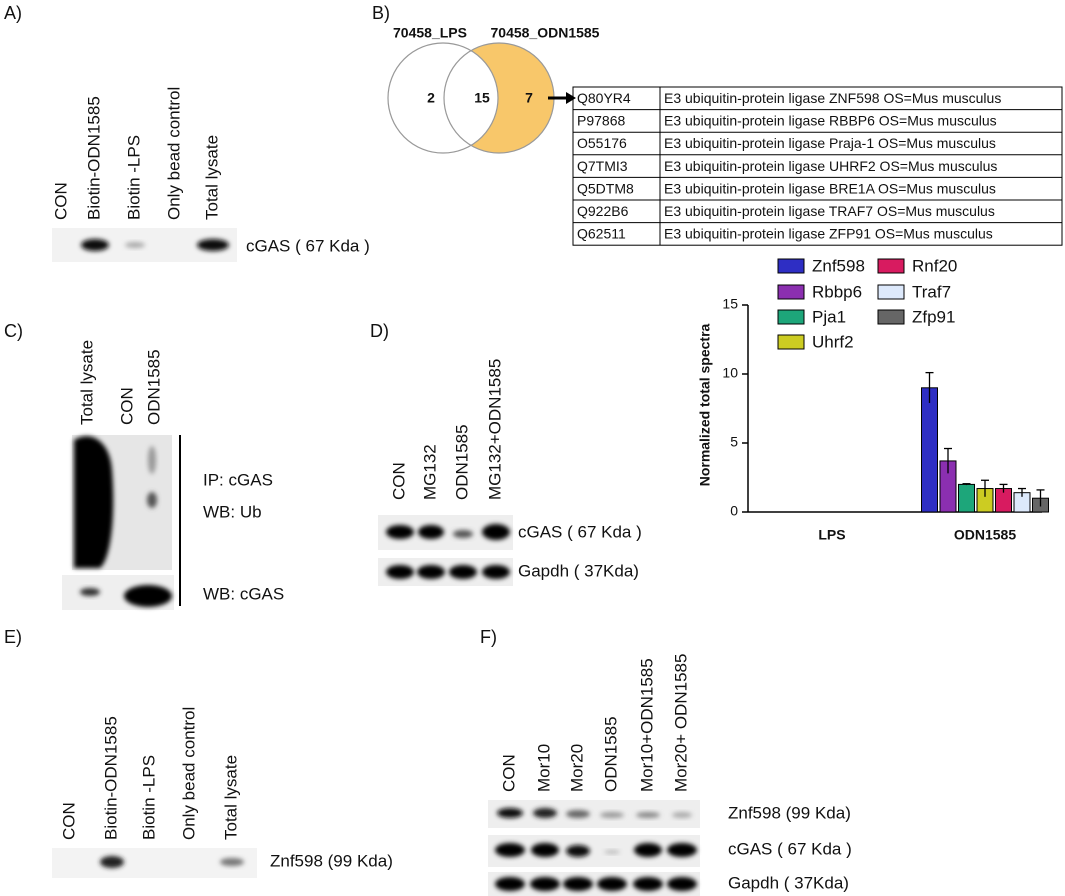 Image resolution: width=1065 pixels, height=896 pixels. I want to click on x-tick-label: LPS, so click(831, 535).